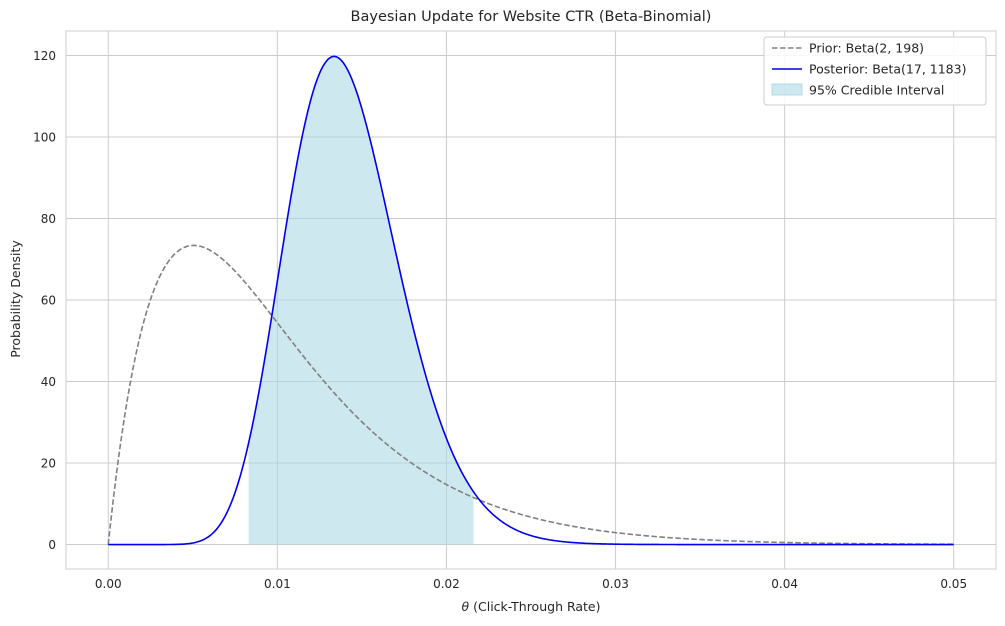 This screenshot has height=626, width=1005. I want to click on x-tick-label: 0.00, so click(108, 584).